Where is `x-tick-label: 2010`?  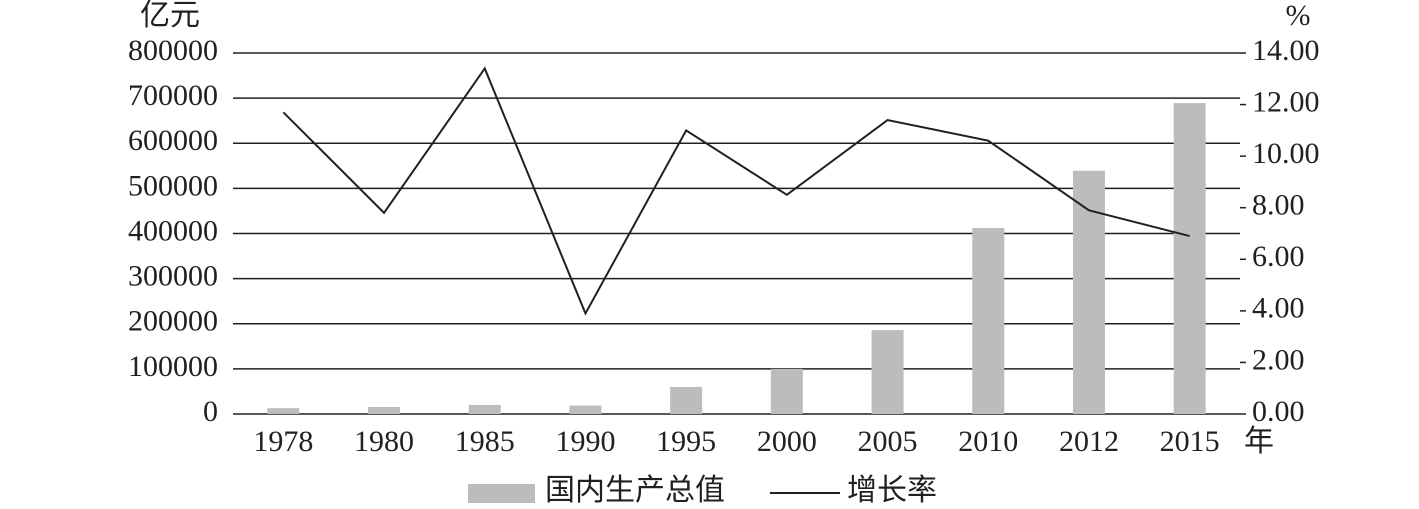
x-tick-label: 2010 is located at coordinates (988, 441).